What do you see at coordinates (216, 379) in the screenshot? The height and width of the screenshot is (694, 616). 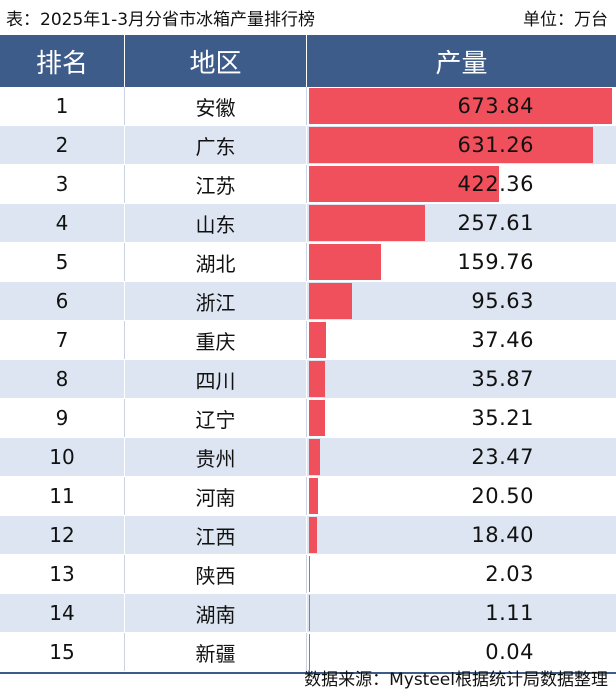 I see `region-cell: 四川` at bounding box center [216, 379].